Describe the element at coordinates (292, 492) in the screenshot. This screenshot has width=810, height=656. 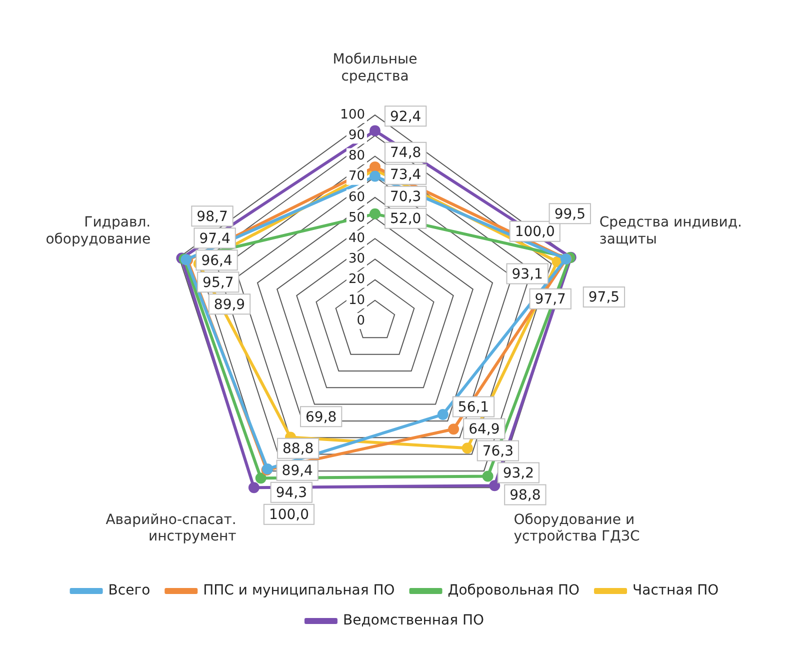
I see `data-label: 94,3` at that location.